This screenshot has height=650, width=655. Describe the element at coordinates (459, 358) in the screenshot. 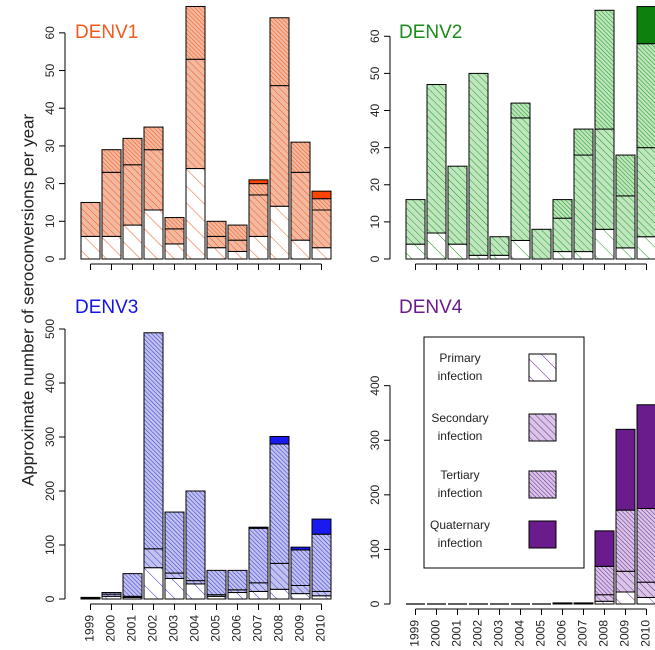

I see `legend-label-line1: Primary` at that location.